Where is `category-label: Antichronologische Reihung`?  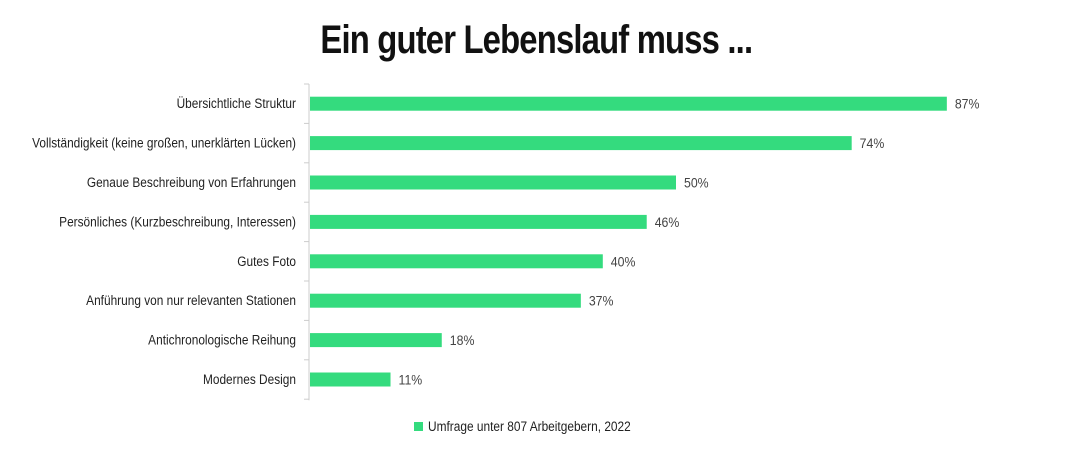
category-label: Antichronologische Reihung is located at coordinates (222, 340).